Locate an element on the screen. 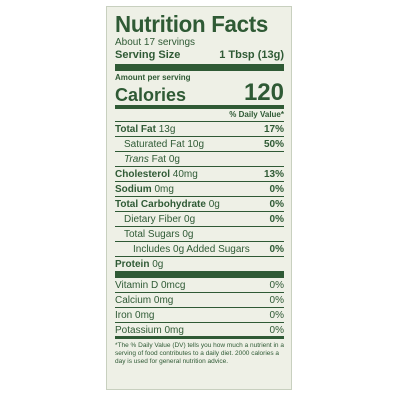 The width and height of the screenshot is (400, 400). nutrient-row-cholesterol: Cholesterol 40mg 13% is located at coordinates (199, 174).